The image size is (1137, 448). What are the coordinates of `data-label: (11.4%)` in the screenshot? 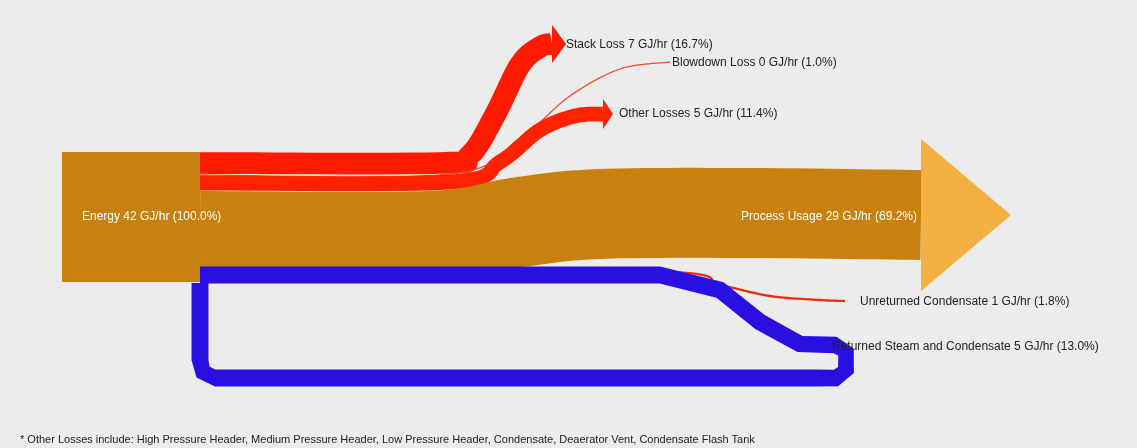 It's located at (757, 113).